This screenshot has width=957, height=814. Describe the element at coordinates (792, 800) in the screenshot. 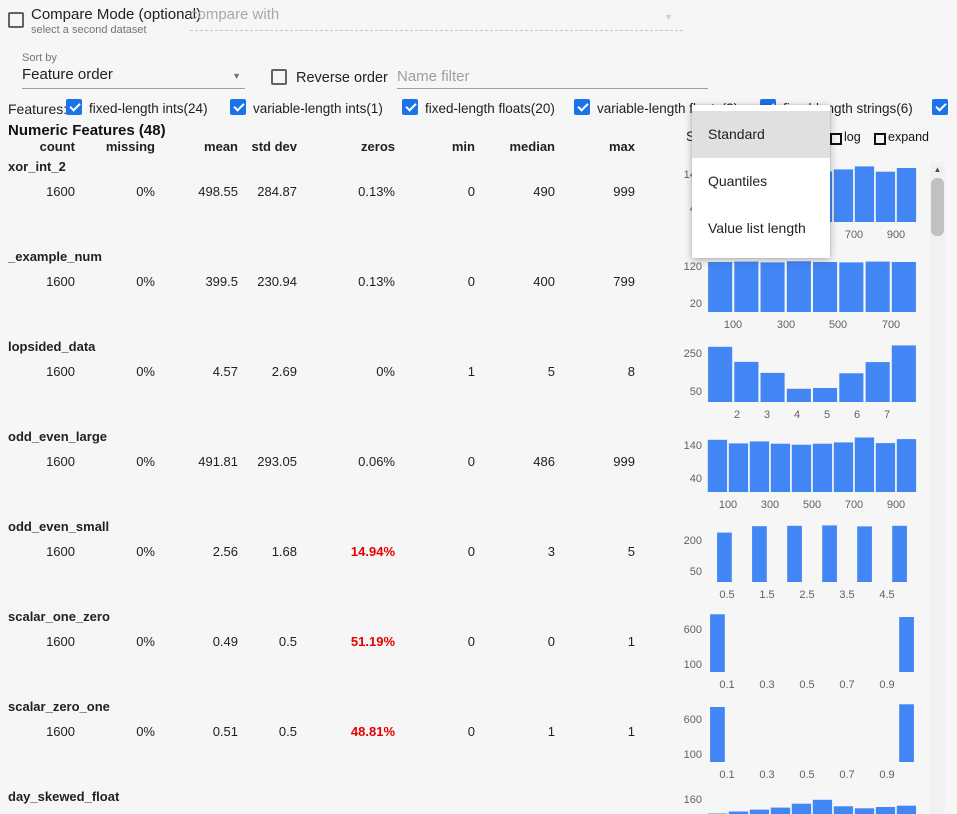

I see `feature-chart: 160` at that location.